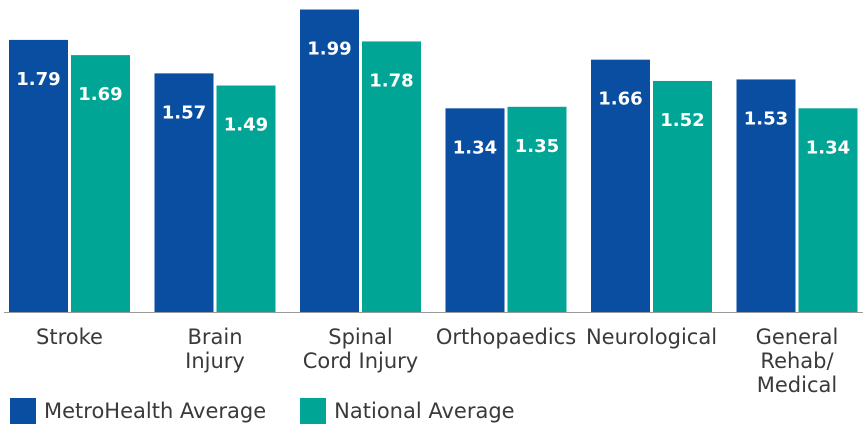 The height and width of the screenshot is (437, 867). What do you see at coordinates (313, 411) in the screenshot?
I see `legend-swatch-national` at bounding box center [313, 411].